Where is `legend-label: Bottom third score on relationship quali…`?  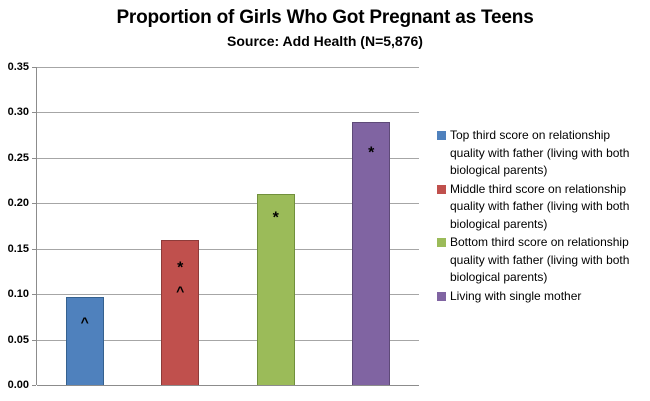 legend-label: Bottom third score on relationship quali… is located at coordinates (540, 259).